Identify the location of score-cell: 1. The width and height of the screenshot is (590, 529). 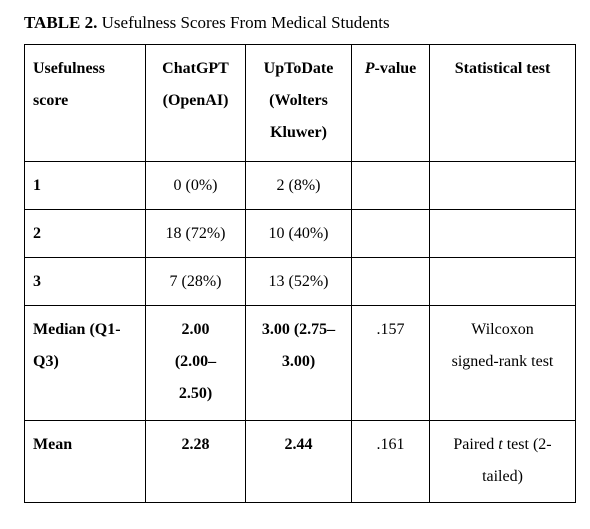
(85, 185).